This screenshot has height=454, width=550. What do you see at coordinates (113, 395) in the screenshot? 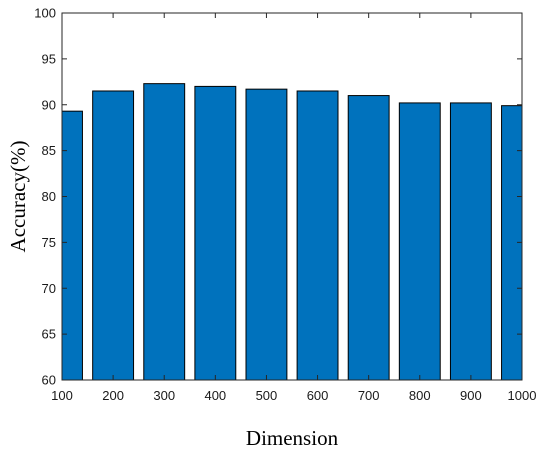
I see `x-tick-label: 200` at bounding box center [113, 395].